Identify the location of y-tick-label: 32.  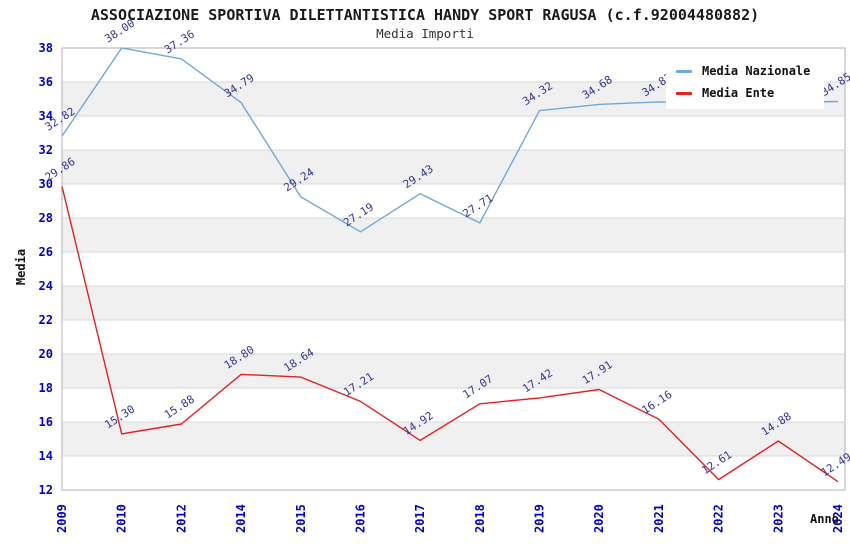
(46, 150).